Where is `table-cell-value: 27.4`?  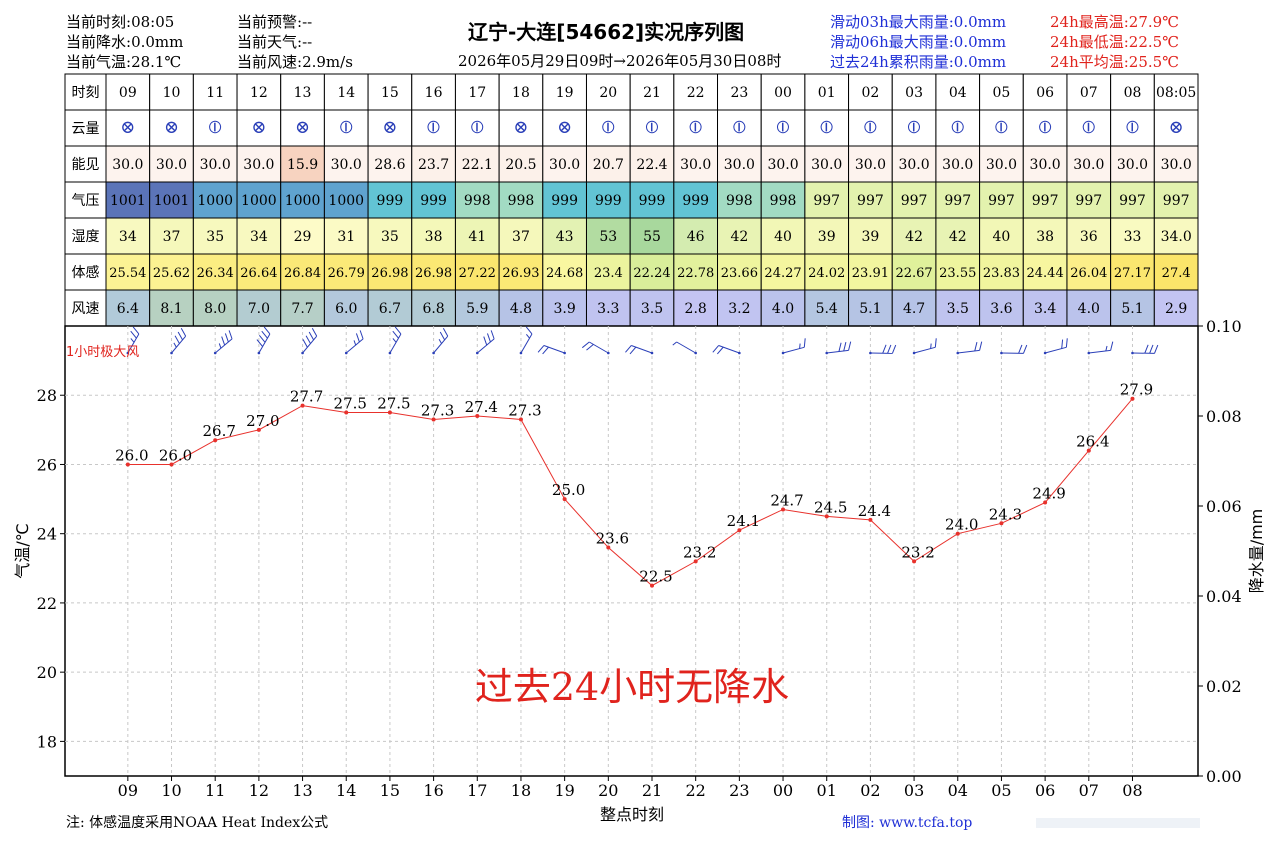 table-cell-value: 27.4 is located at coordinates (1176, 273).